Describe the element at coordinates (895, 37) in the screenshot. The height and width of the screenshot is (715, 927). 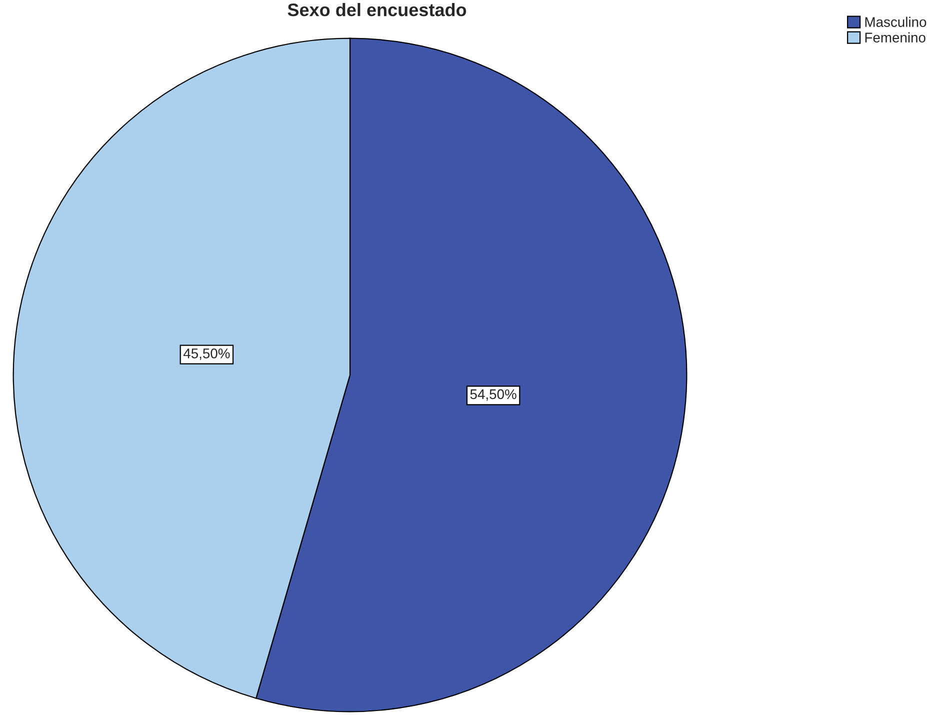
I see `legend-label: Femenino` at that location.